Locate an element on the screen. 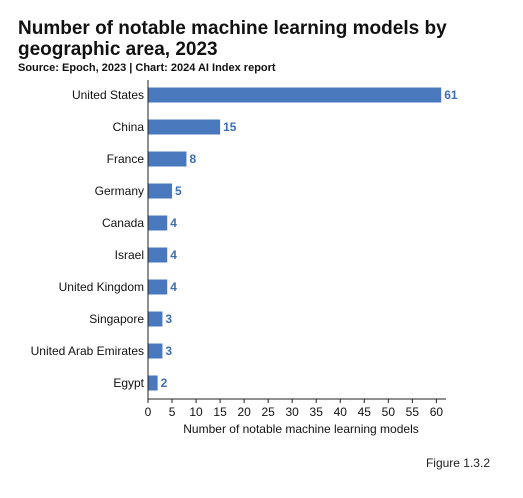 The width and height of the screenshot is (523, 498). value-label-united-states: 61 is located at coordinates (451, 95).